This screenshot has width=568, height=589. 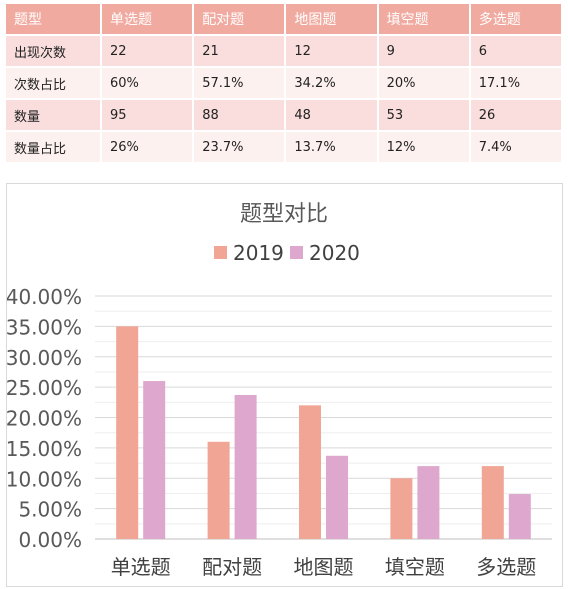 What do you see at coordinates (239, 147) in the screenshot?
I see `table-cell: 23.7%` at bounding box center [239, 147].